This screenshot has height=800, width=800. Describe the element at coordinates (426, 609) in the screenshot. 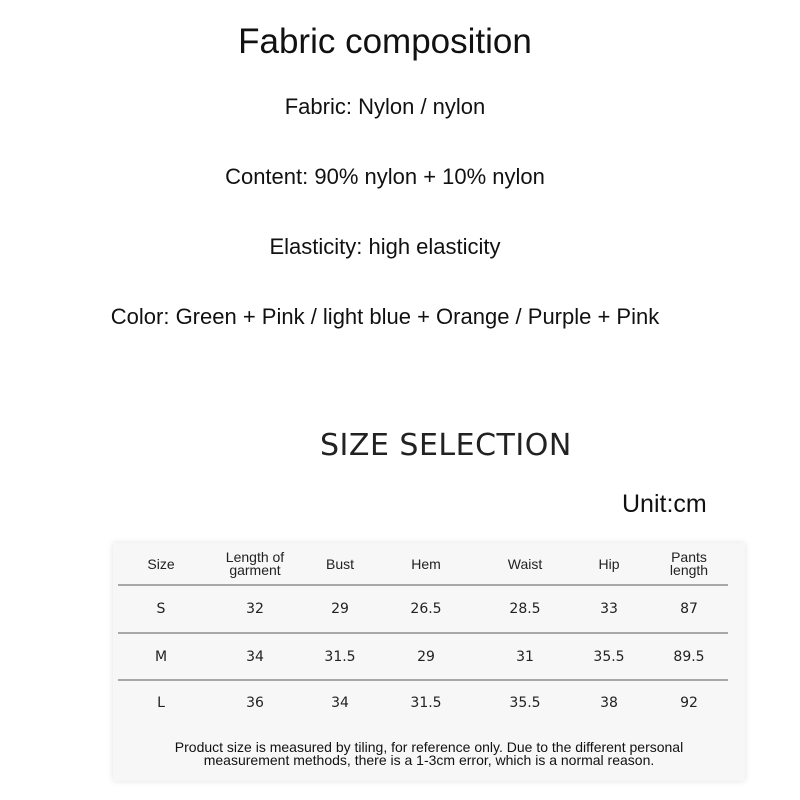

I see `table-cell: 26.5` at that location.